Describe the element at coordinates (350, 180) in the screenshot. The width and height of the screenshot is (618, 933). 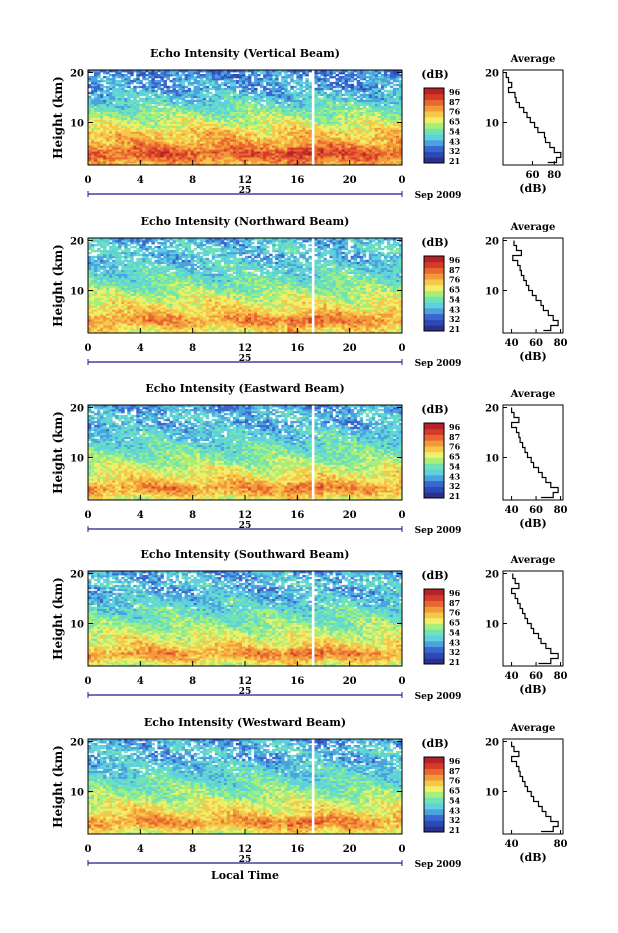
I see `x-tick-label: 20` at that location.